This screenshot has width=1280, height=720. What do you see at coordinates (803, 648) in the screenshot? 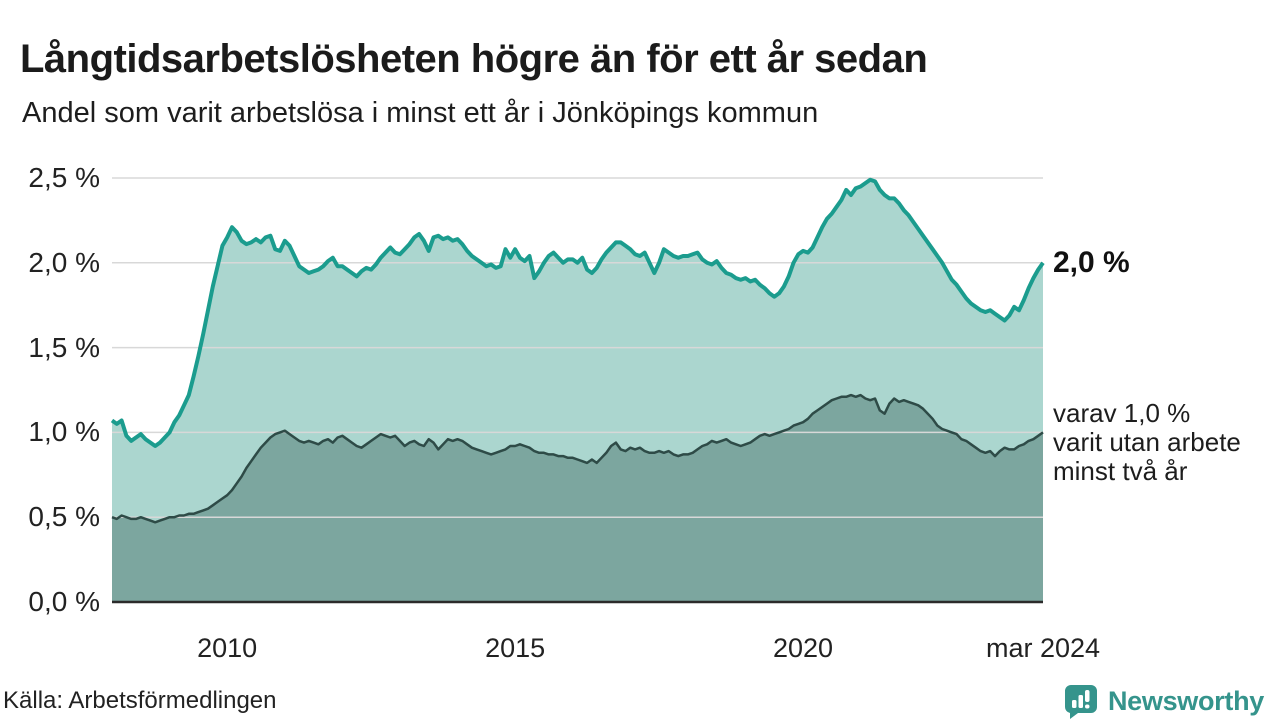
I see `x-tick-label: 2020` at bounding box center [803, 648].